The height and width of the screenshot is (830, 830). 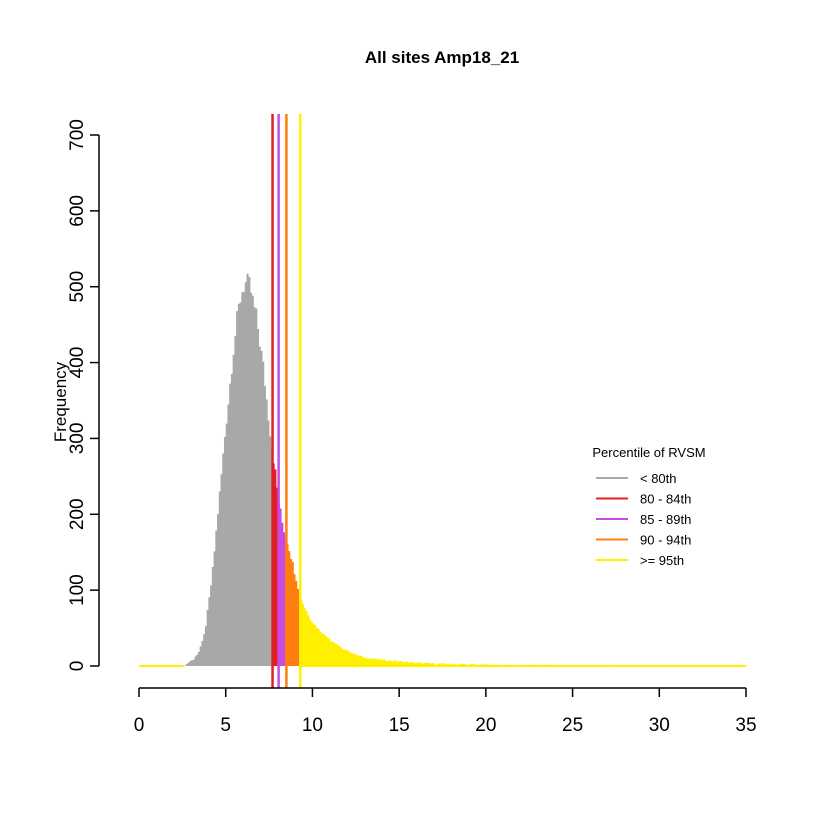 I want to click on y-axis-title: Frequency, so click(x=60, y=401).